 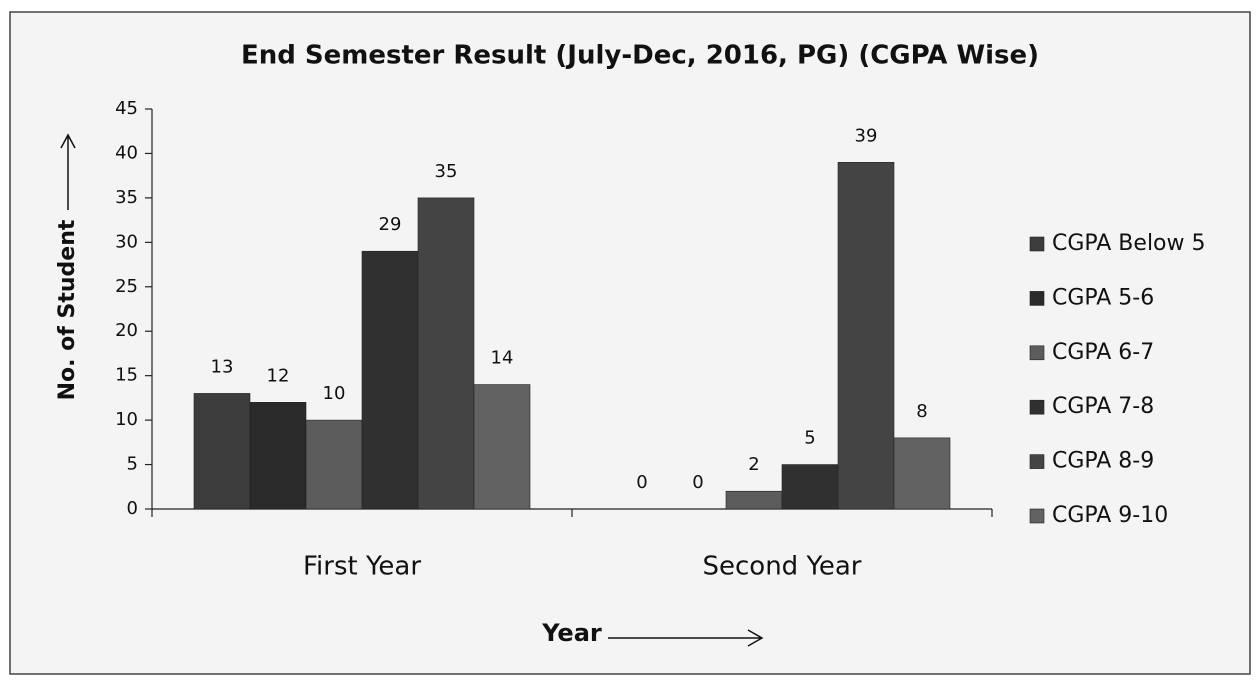 I want to click on data-label: 13, so click(x=222, y=366).